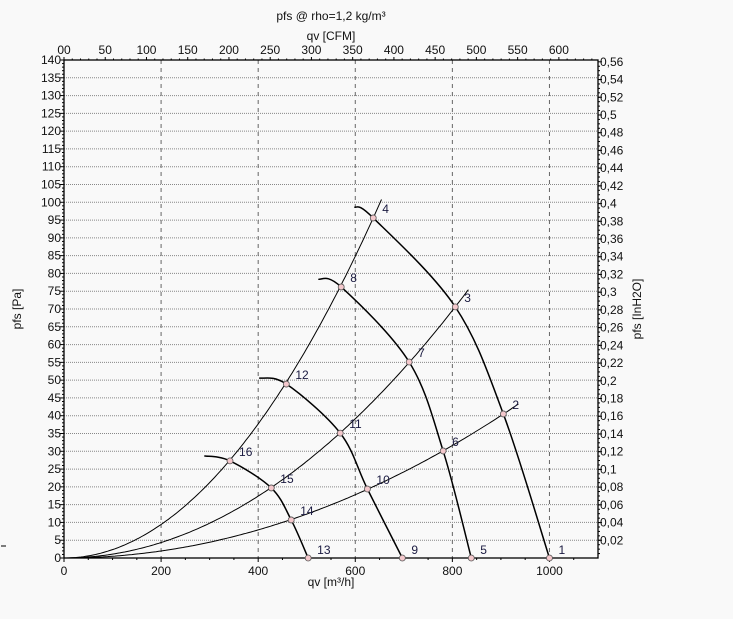  What do you see at coordinates (64, 571) in the screenshot?
I see `x-tick-label: 0` at bounding box center [64, 571].